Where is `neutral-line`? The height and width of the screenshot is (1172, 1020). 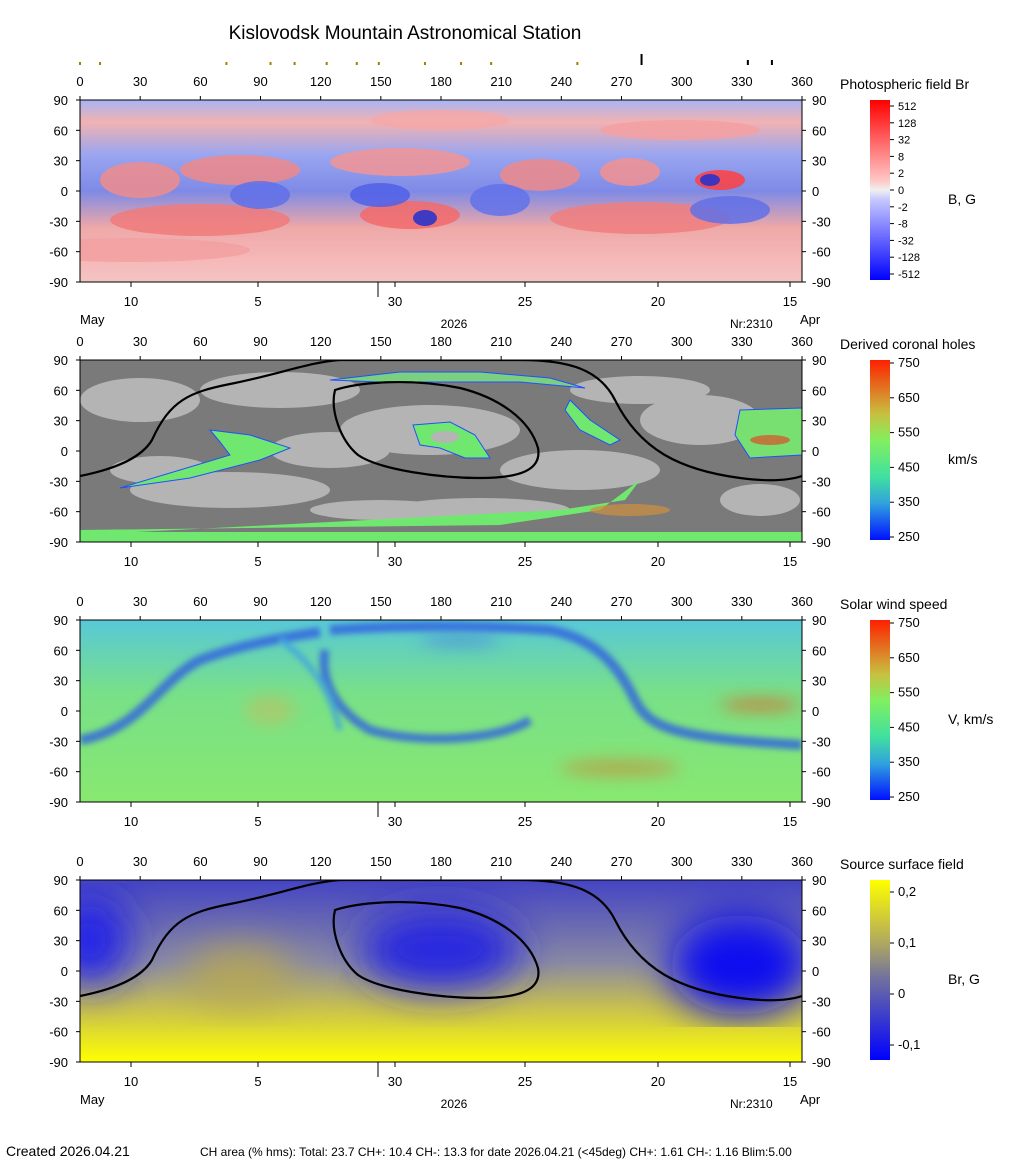
neutral-line is located at coordinates (436, 950).